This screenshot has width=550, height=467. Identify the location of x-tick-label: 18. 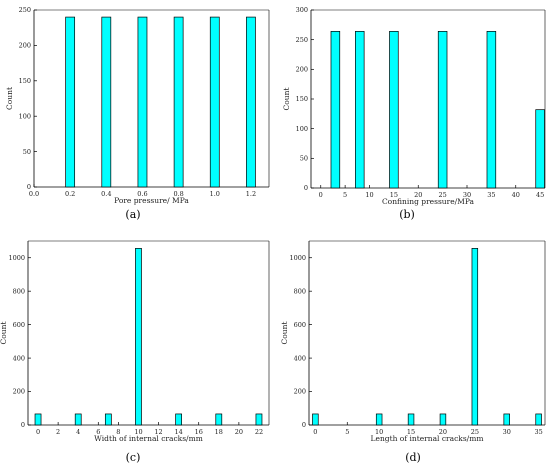
(219, 432).